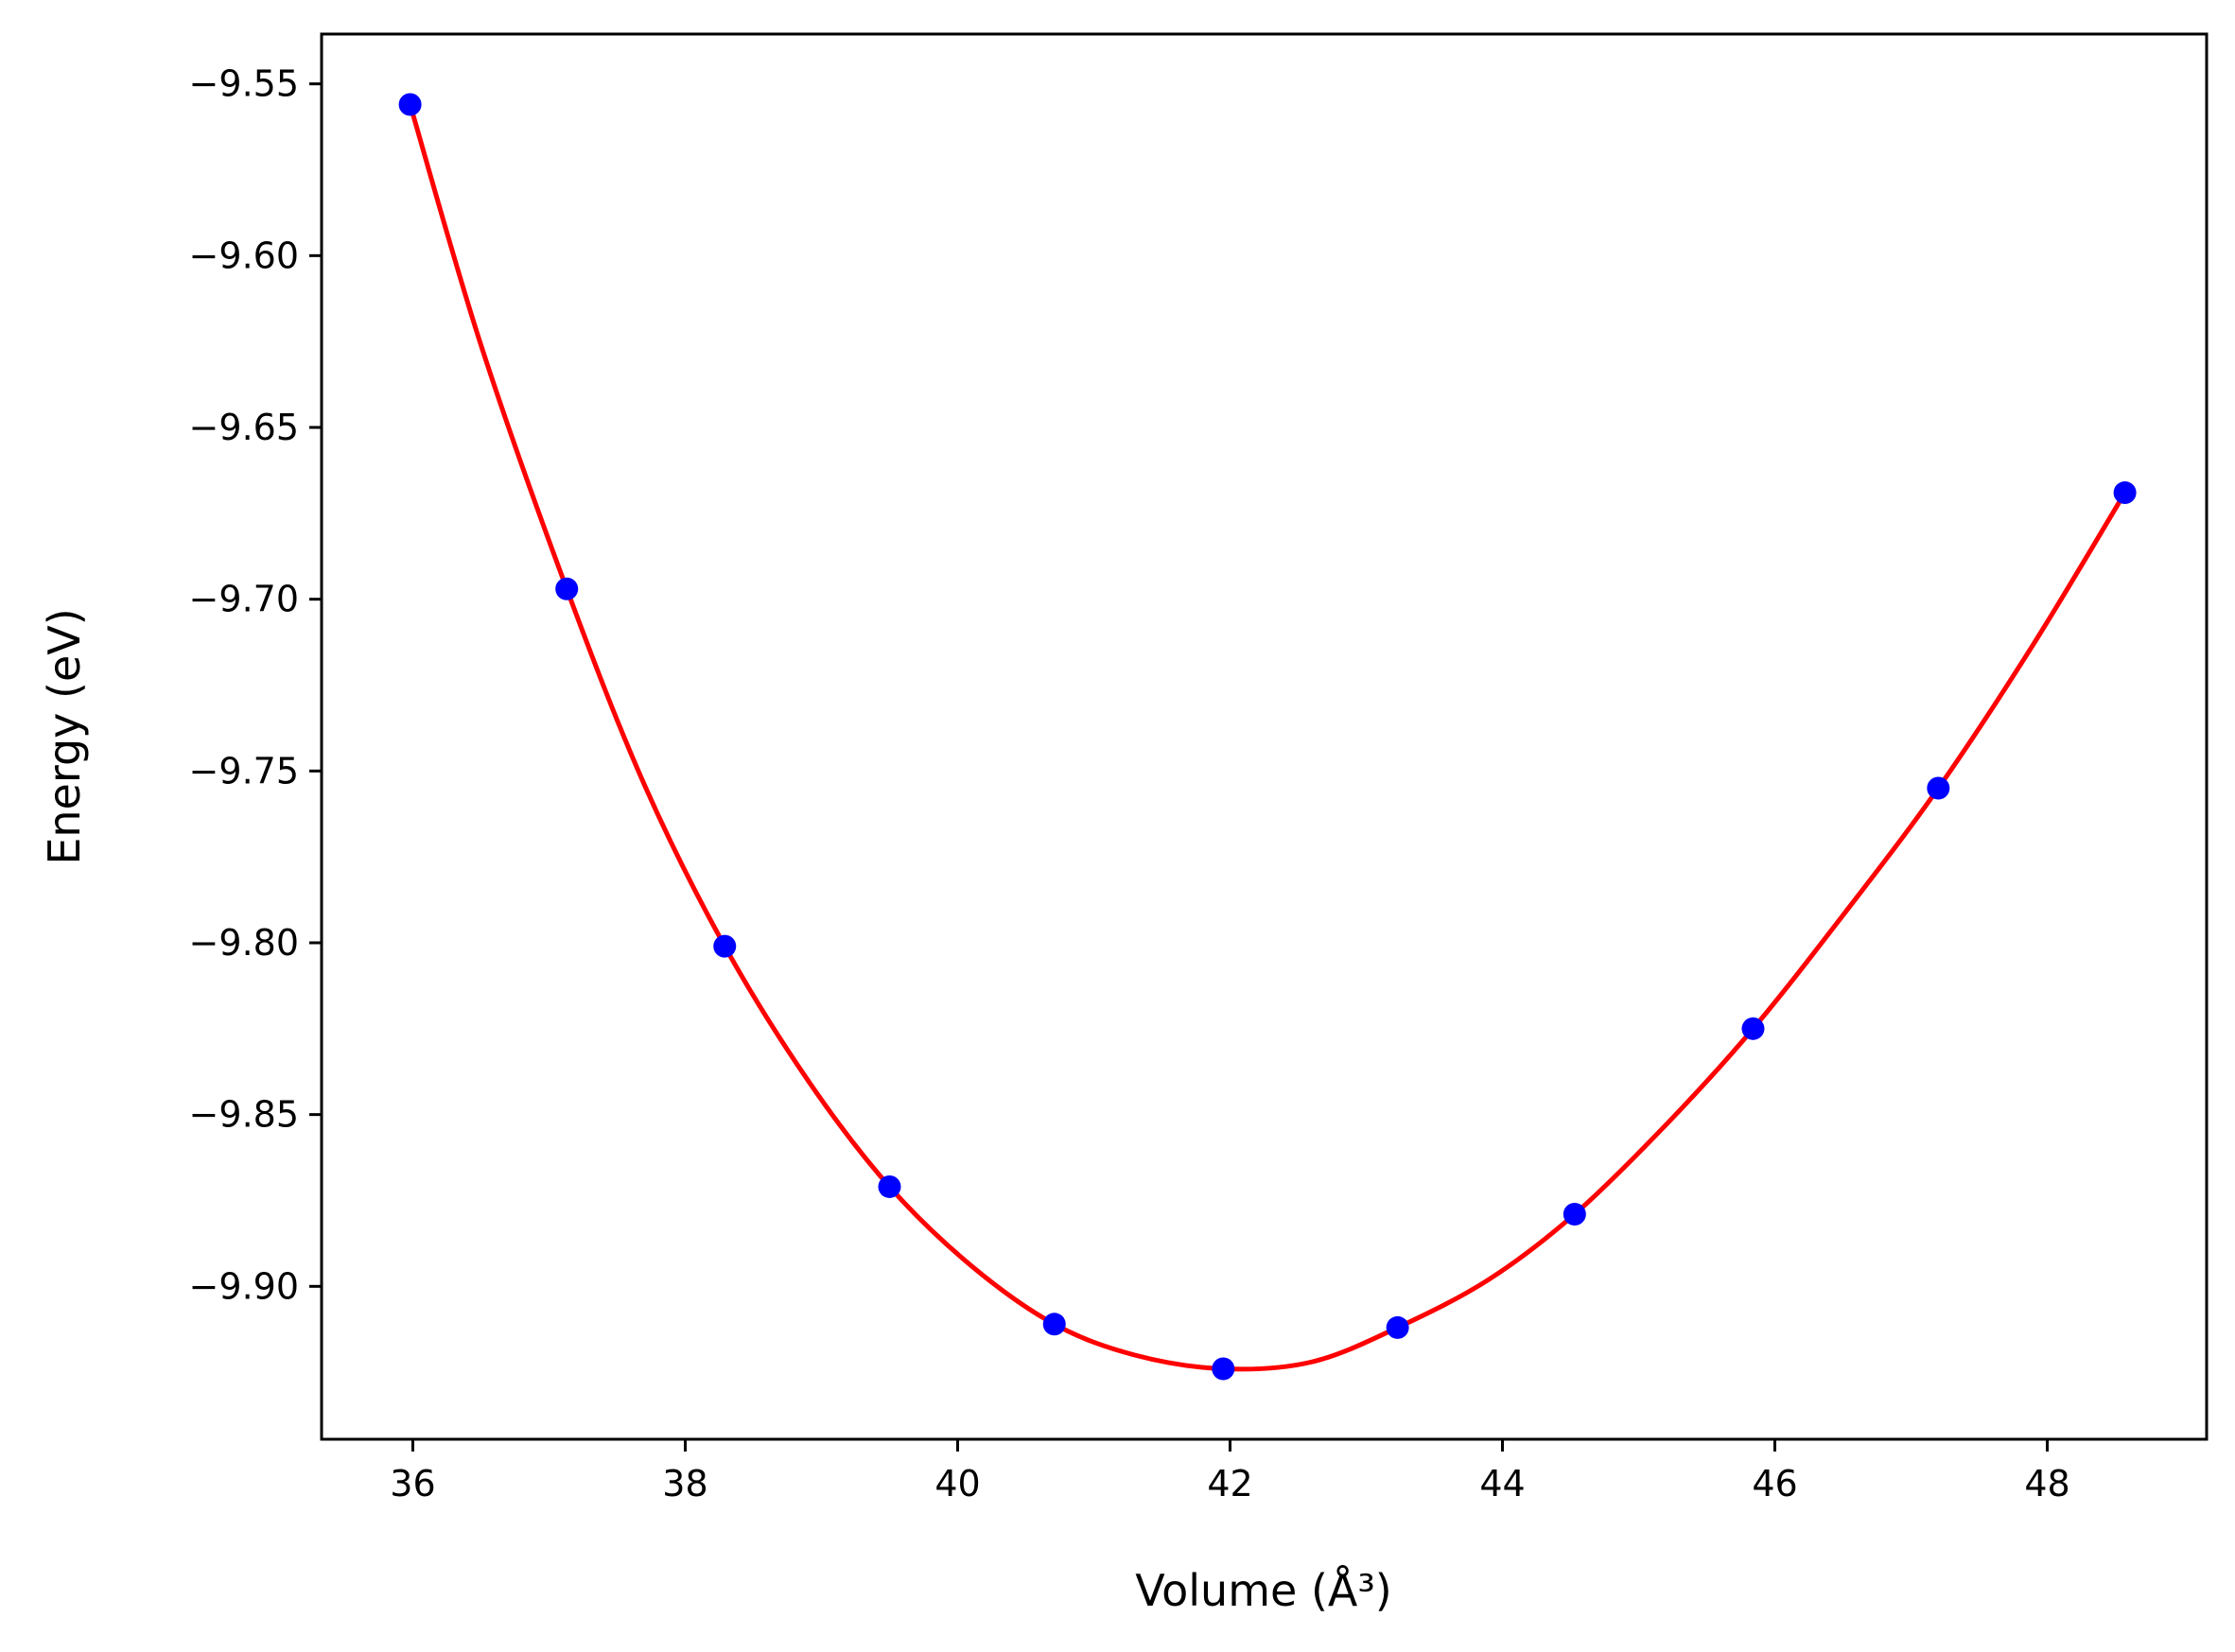 This screenshot has width=2235, height=1652. Describe the element at coordinates (244, 428) in the screenshot. I see `y-tick-label: −9.65` at that location.